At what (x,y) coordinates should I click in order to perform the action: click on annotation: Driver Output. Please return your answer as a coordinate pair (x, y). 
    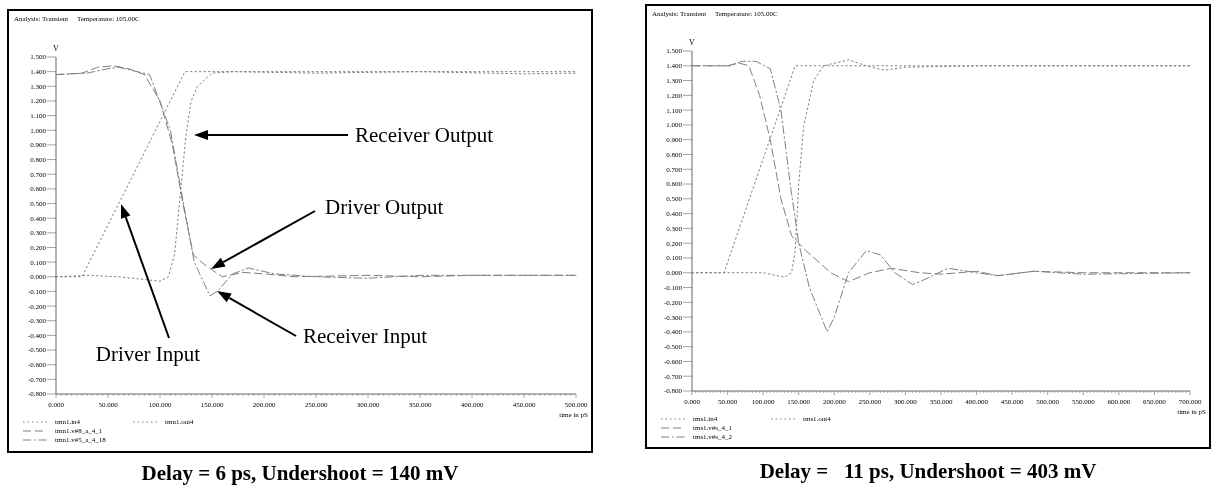
    Looking at the image, I should click on (384, 207).